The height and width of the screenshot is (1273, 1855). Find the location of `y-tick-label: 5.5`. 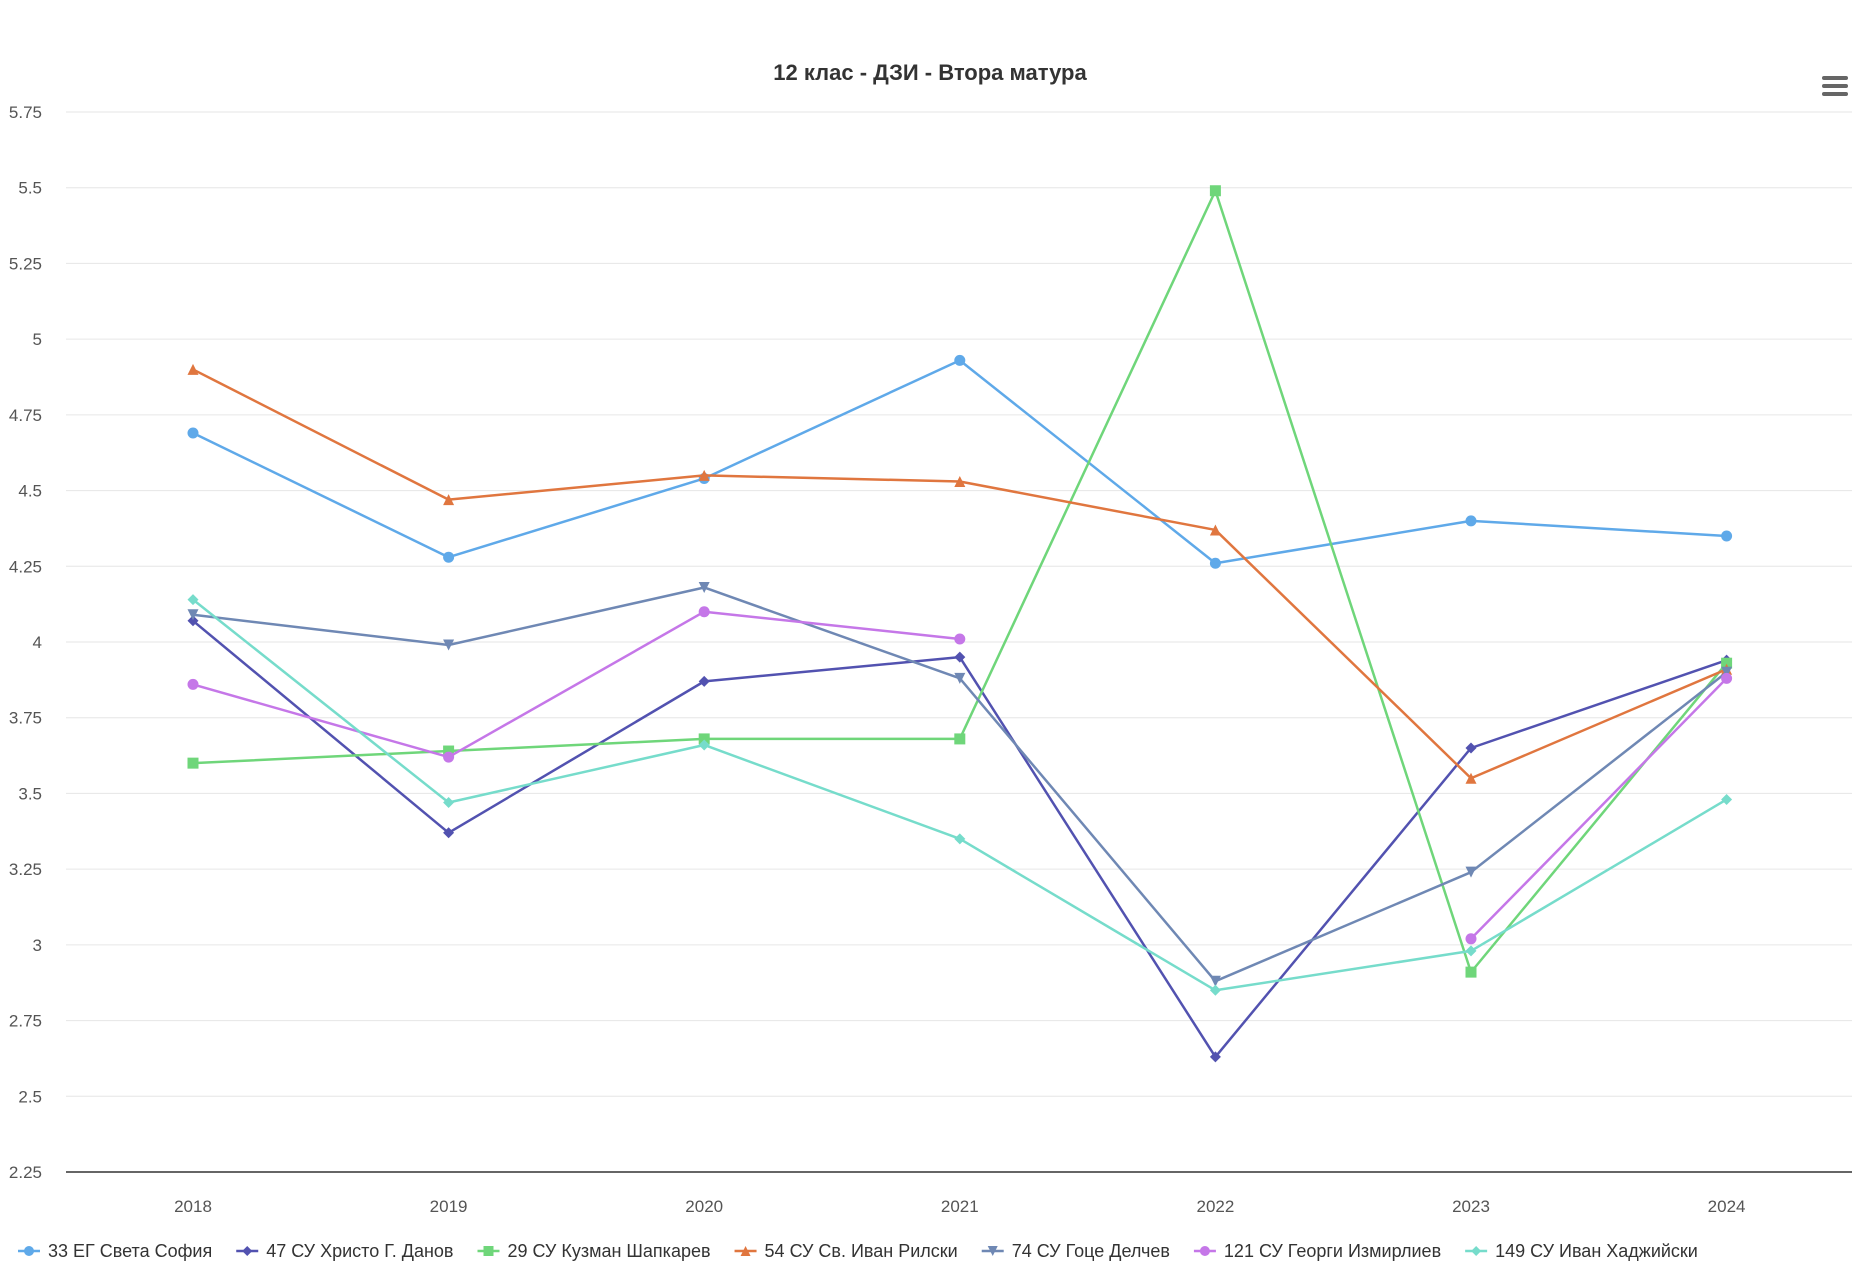

y-tick-label: 5.5 is located at coordinates (30, 188).